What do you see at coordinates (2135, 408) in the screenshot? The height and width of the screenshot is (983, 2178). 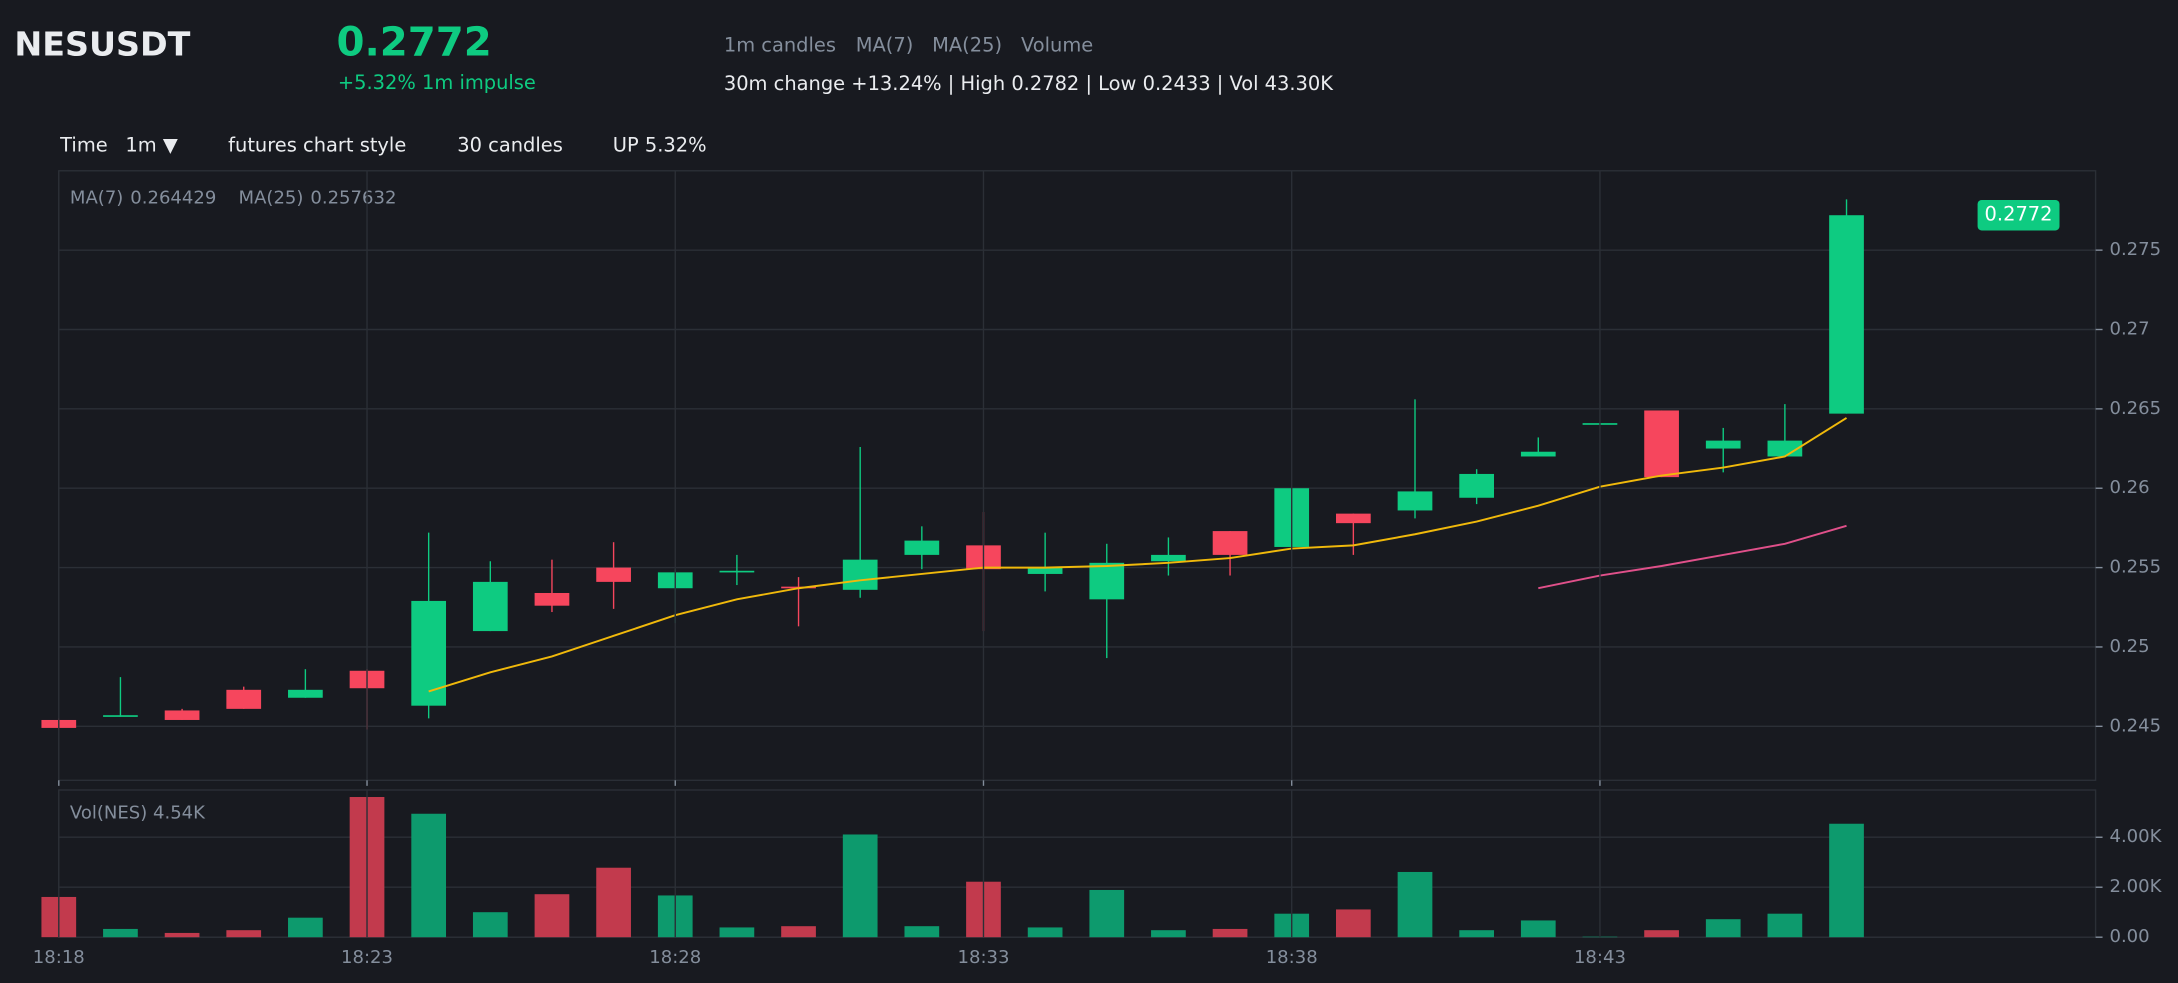 I see `y-tick-label: 0.265` at bounding box center [2135, 408].